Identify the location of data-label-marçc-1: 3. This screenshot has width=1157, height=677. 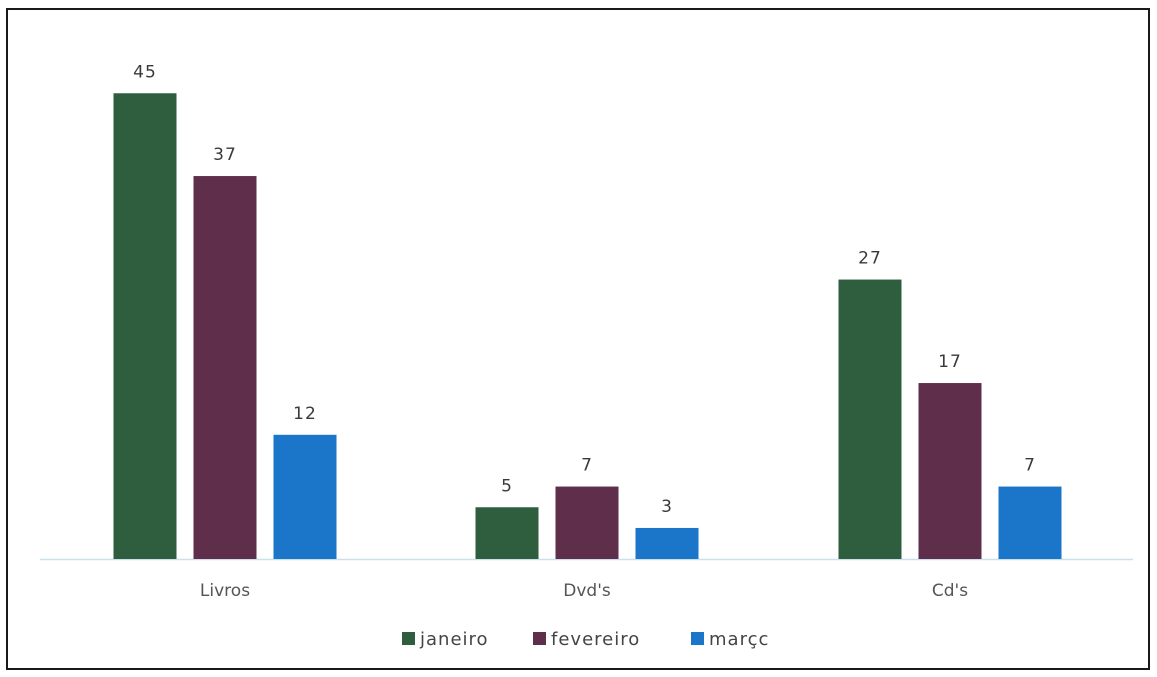
(667, 507).